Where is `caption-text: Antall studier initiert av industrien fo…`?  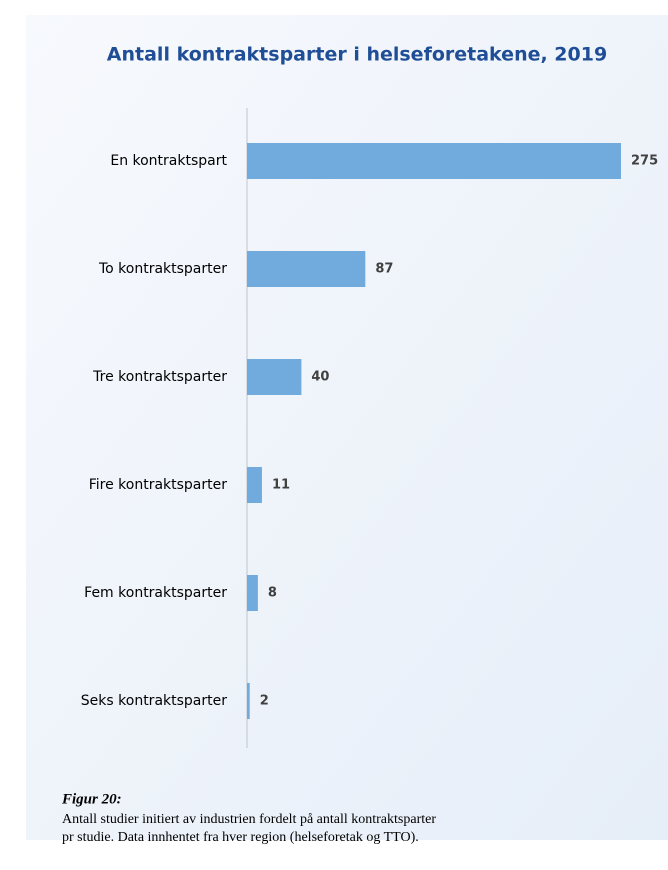 caption-text: Antall studier initiert av industrien fo… is located at coordinates (249, 819).